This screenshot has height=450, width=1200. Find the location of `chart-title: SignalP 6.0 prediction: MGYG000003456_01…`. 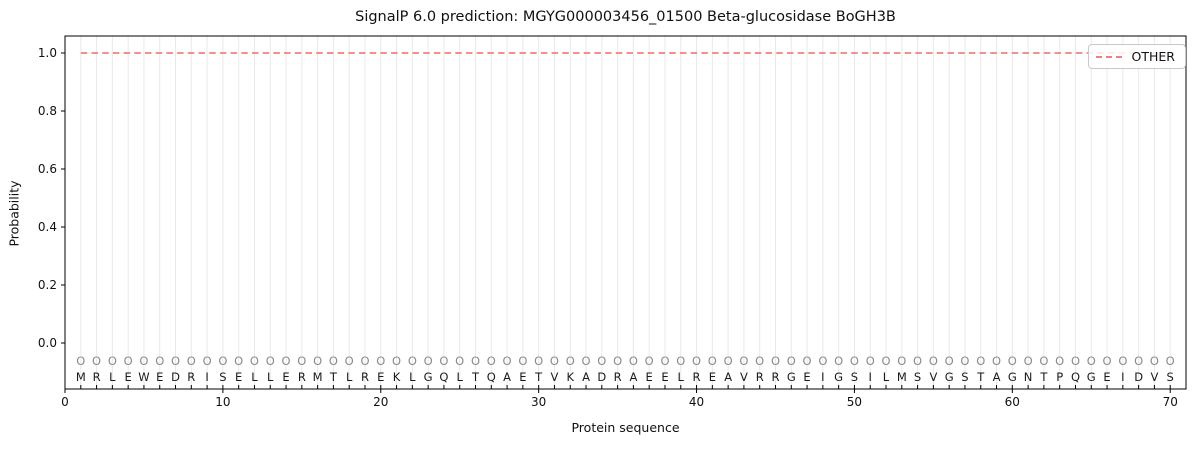

chart-title: SignalP 6.0 prediction: MGYG000003456_01… is located at coordinates (625, 17).